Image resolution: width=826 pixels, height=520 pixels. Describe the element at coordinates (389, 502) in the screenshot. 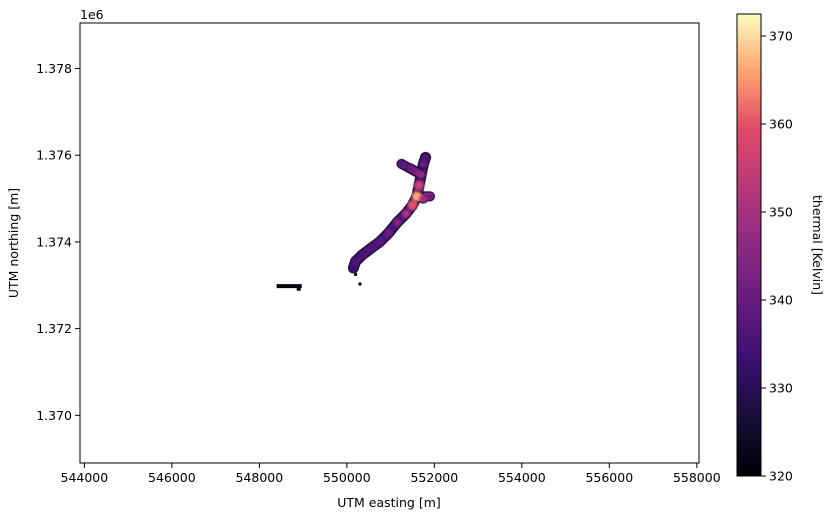

I see `x-axis-label: UTM easting [m]` at that location.